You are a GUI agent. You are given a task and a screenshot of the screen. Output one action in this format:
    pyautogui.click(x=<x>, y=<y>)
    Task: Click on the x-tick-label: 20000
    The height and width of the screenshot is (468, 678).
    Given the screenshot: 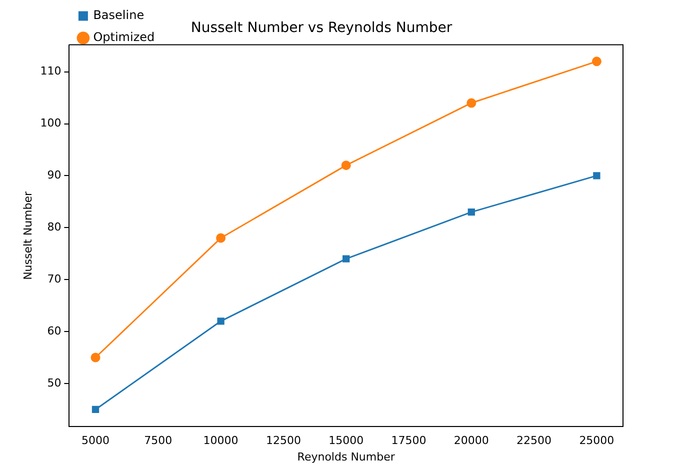 What is the action you would take?
    pyautogui.click(x=471, y=441)
    